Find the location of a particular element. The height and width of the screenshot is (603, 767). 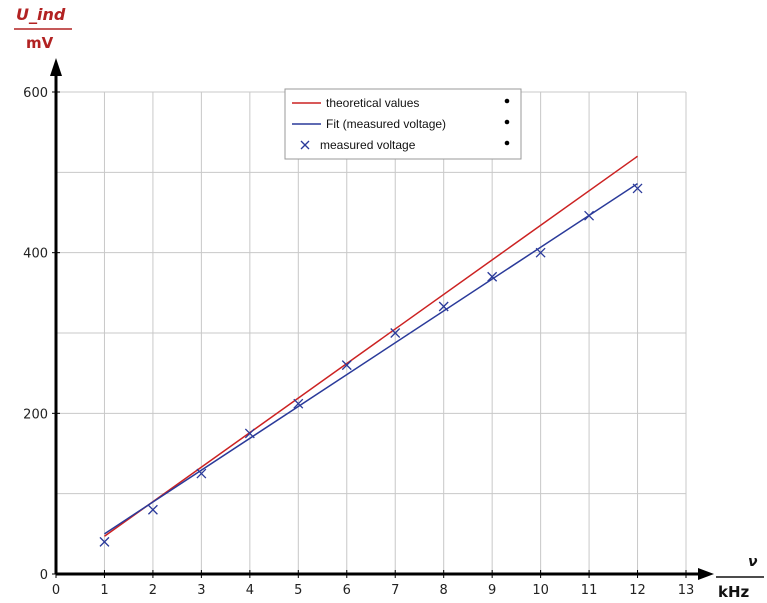

x-tick-label: 9 is located at coordinates (492, 590).